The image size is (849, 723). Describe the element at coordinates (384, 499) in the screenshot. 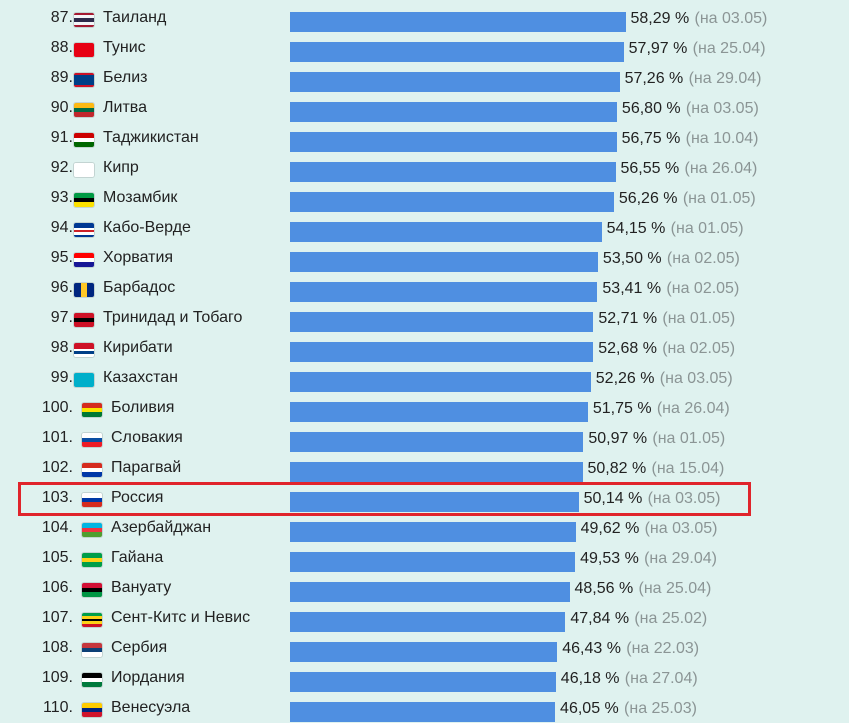

I see `highlight-box-russia` at that location.